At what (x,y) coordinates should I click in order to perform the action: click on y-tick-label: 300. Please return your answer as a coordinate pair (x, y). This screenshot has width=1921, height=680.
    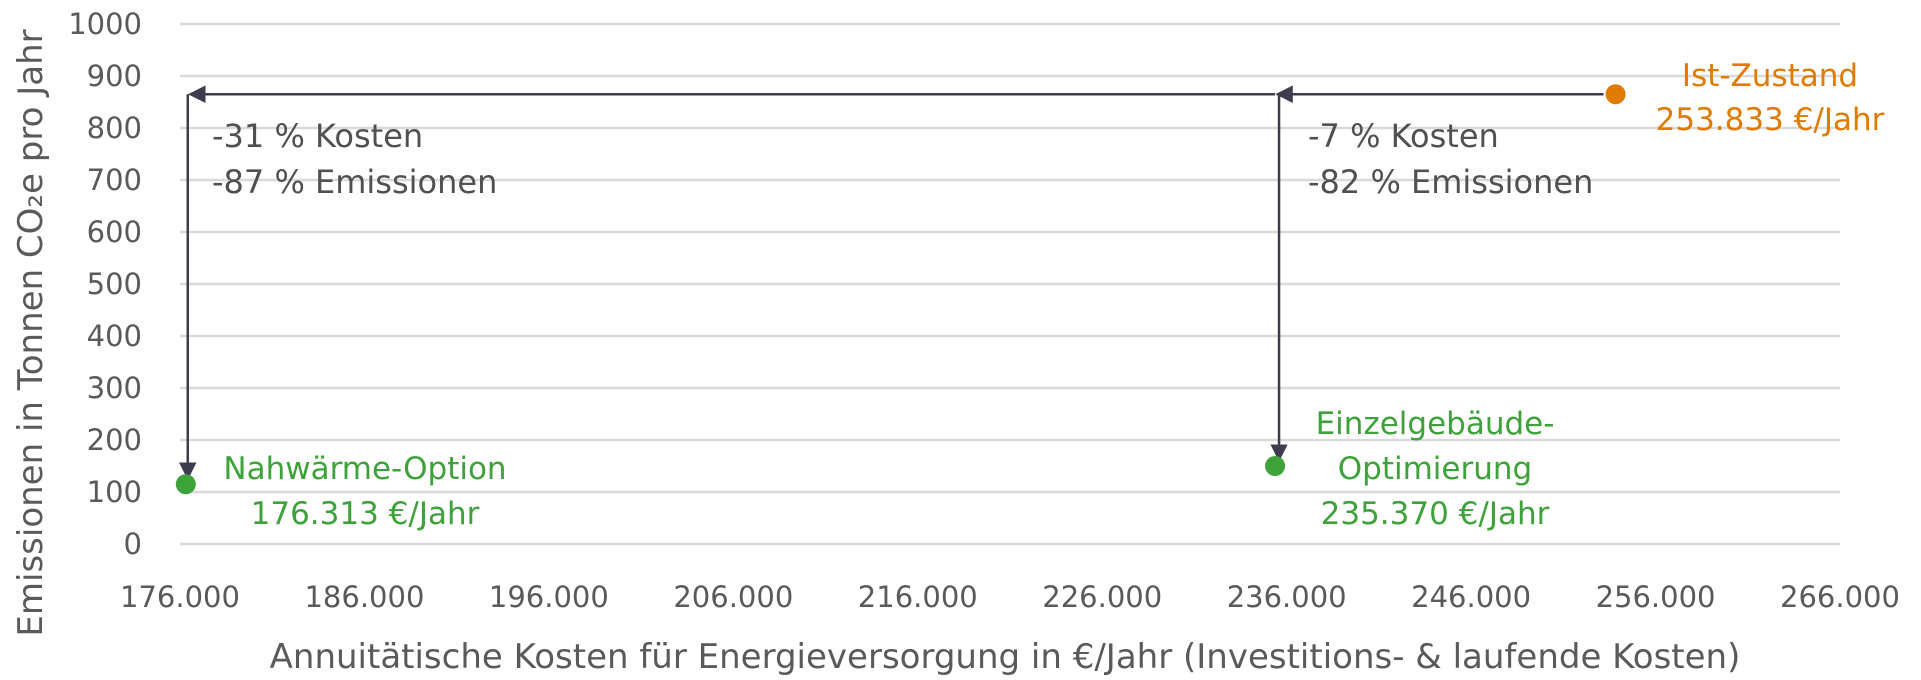
    Looking at the image, I should click on (114, 388).